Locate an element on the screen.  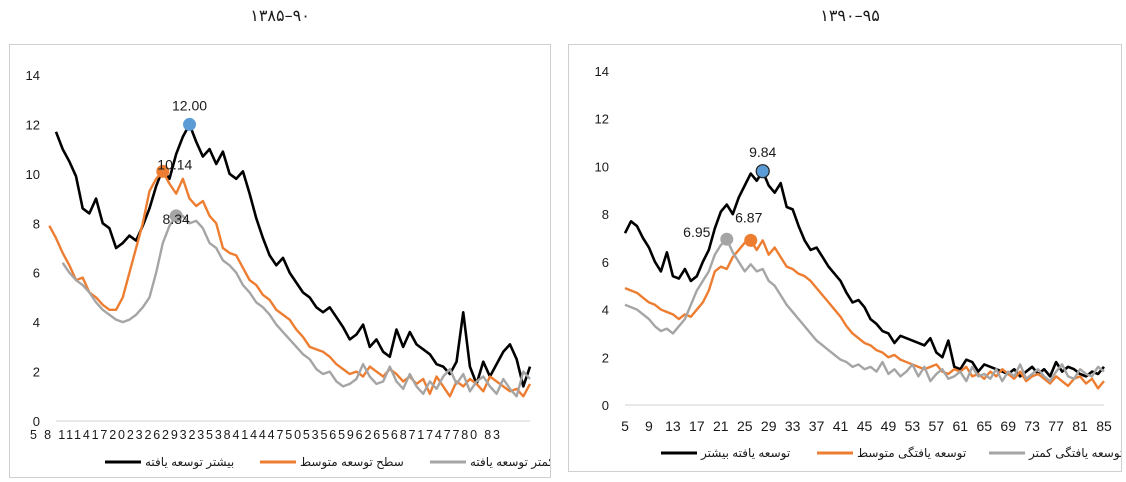
x-tick-label: 61 is located at coordinates (961, 426).